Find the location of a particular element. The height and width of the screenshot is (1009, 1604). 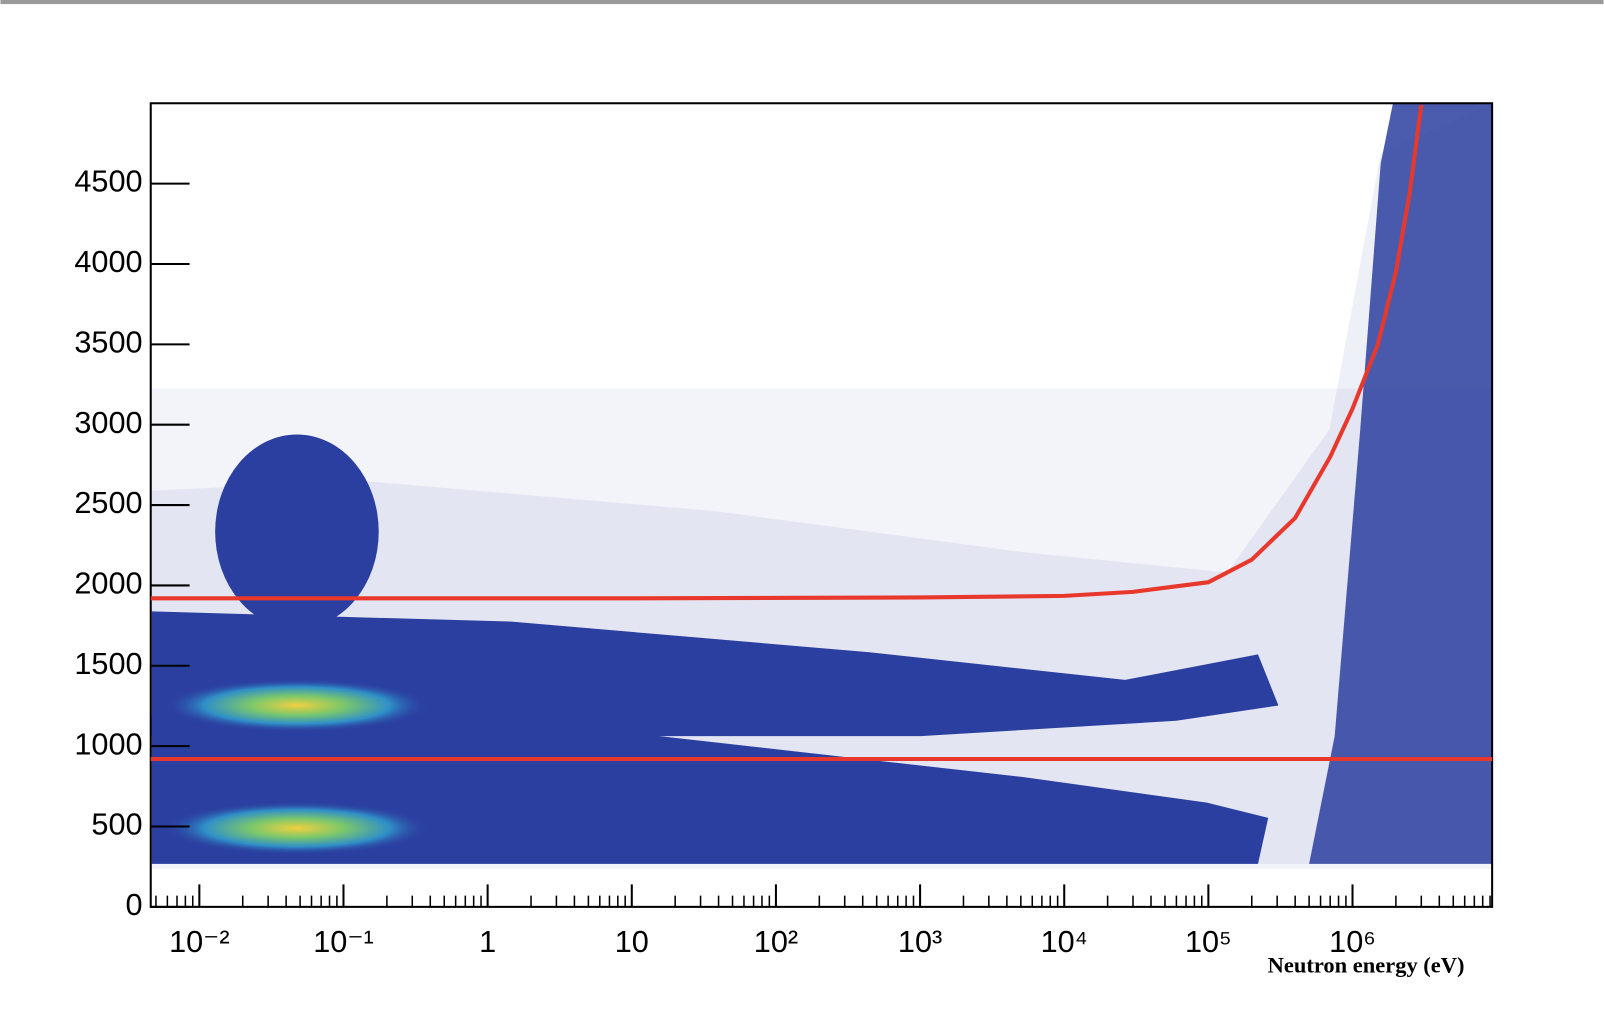

y-tick-label: 2500 is located at coordinates (108, 503).